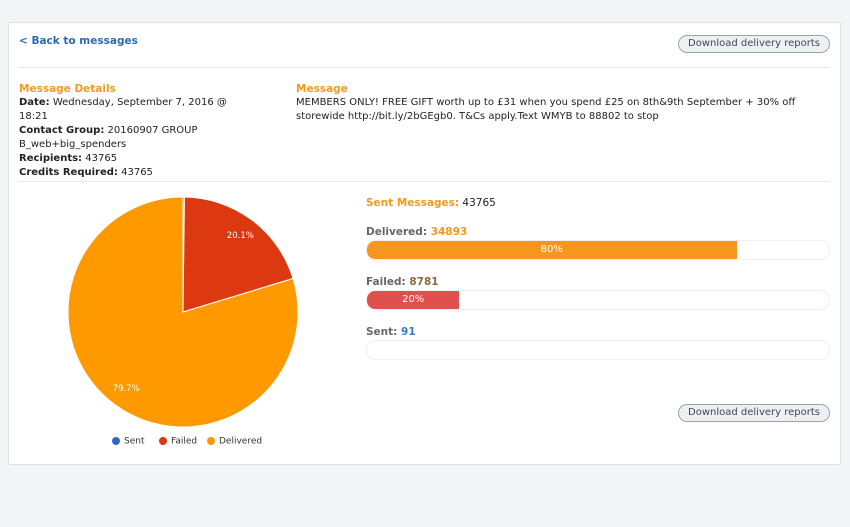  Describe the element at coordinates (184, 442) in the screenshot. I see `legend-label: Failed` at that location.